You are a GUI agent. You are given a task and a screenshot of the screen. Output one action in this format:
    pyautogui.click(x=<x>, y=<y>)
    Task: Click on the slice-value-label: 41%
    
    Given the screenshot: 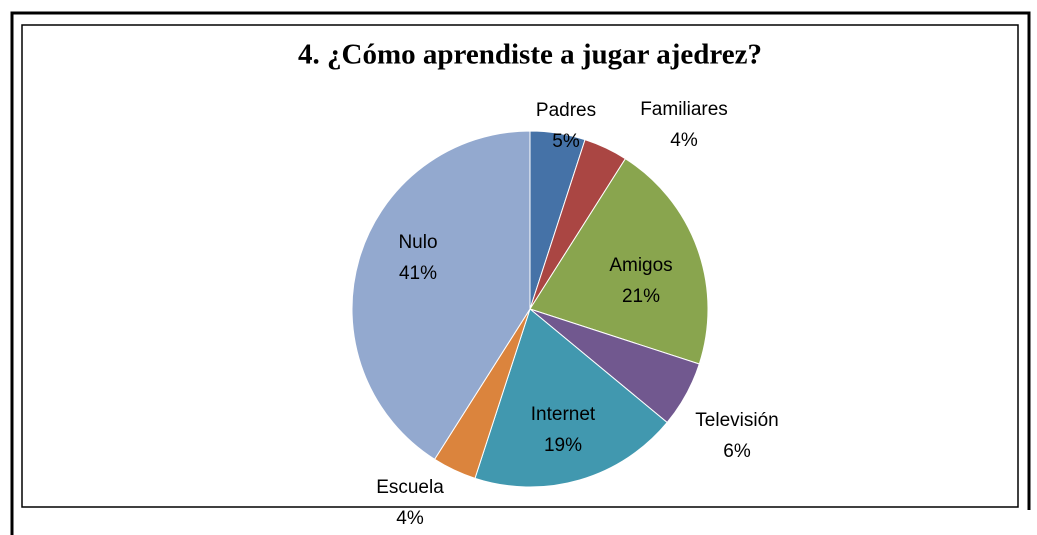 What is the action you would take?
    pyautogui.click(x=418, y=273)
    